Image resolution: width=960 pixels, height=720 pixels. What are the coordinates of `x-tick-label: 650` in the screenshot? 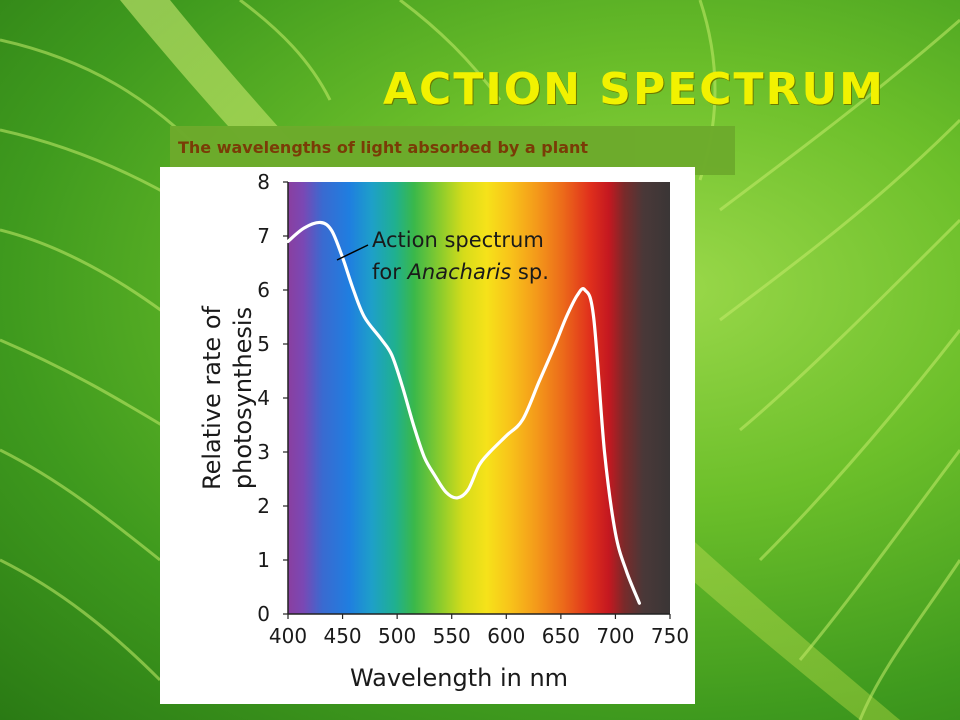 It's located at (561, 636).